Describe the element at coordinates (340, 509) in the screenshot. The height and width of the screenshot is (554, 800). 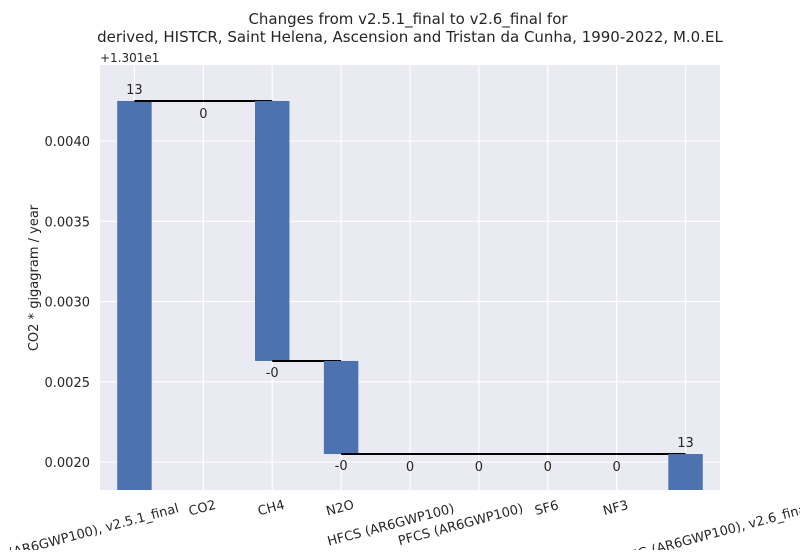
I see `x-tick-label: N2O` at that location.